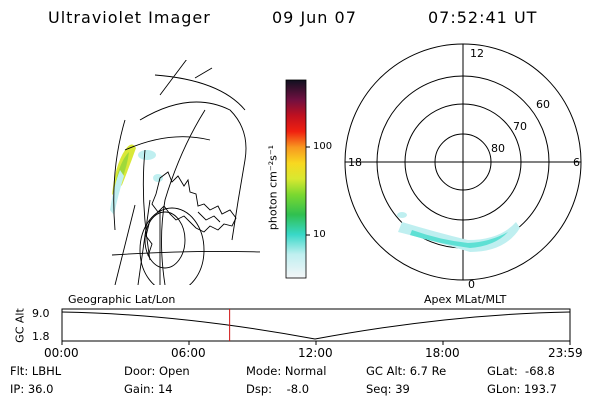 Image resolution: width=600 pixels, height=400 pixels. Describe the element at coordinates (520, 126) in the screenshot. I see `polar-label-70: 70` at that location.